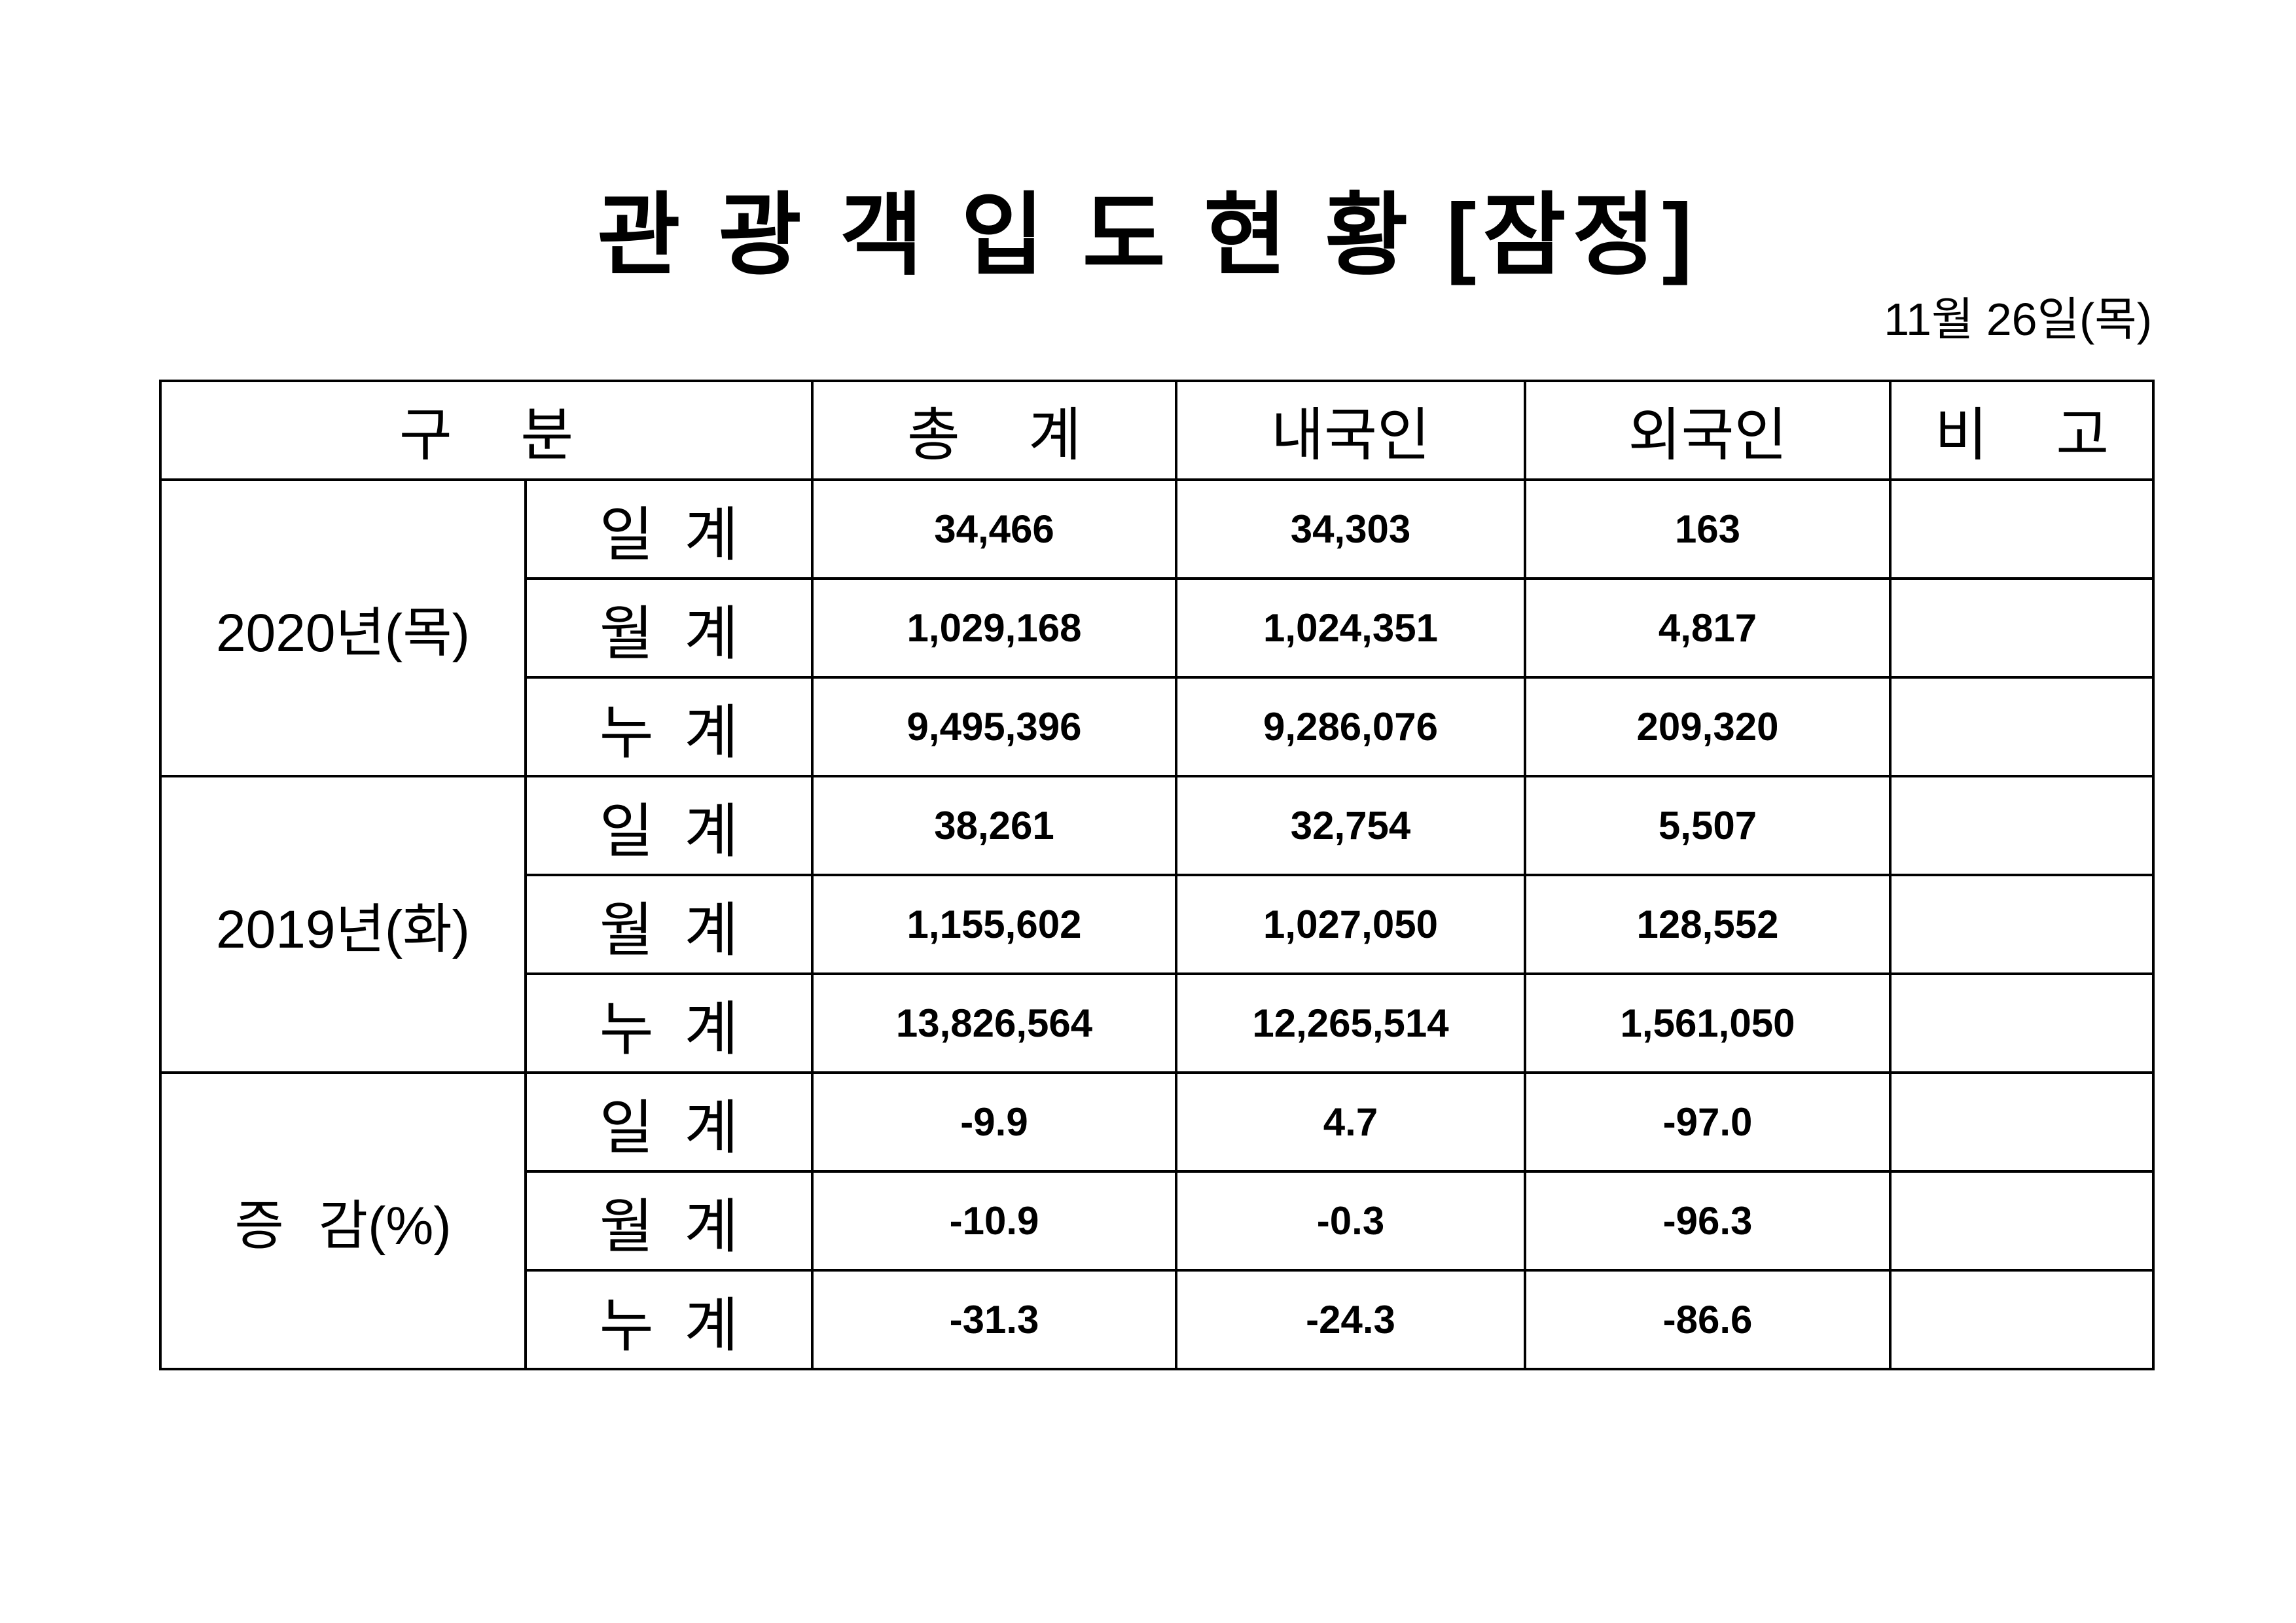 This screenshot has width=2296, height=1623. I want to click on cell-domestic: 34,303, so click(1350, 529).